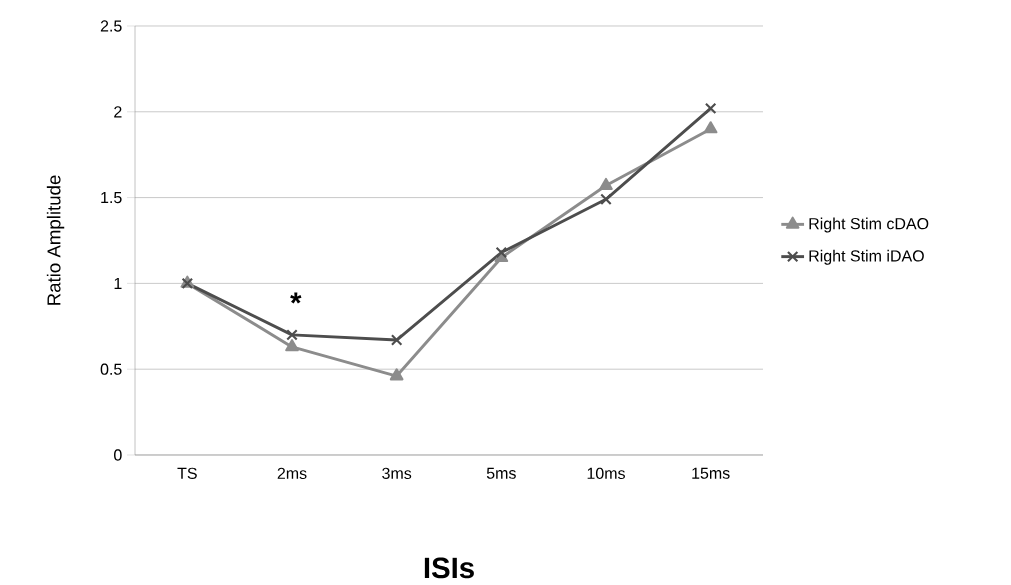 The image size is (1011, 585). Describe the element at coordinates (711, 473) in the screenshot. I see `x-tick-label: 15ms` at that location.